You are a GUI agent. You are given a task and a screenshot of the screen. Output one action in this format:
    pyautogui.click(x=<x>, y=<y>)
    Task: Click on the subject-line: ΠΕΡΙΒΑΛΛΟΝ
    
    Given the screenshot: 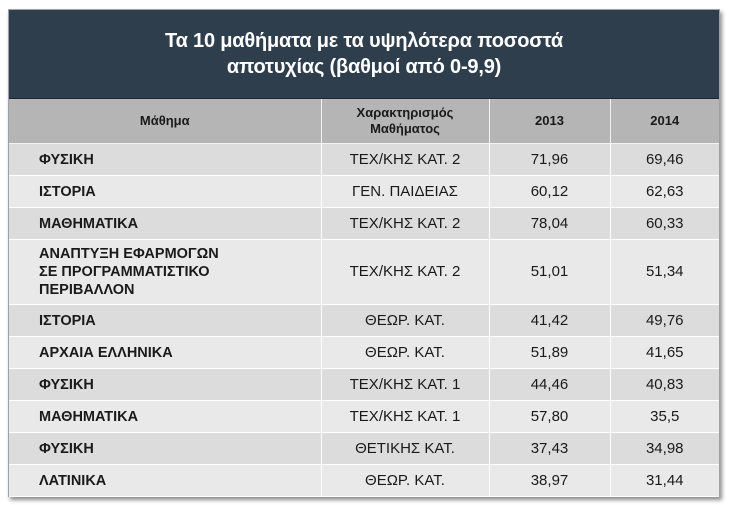 What is the action you would take?
    pyautogui.click(x=87, y=290)
    